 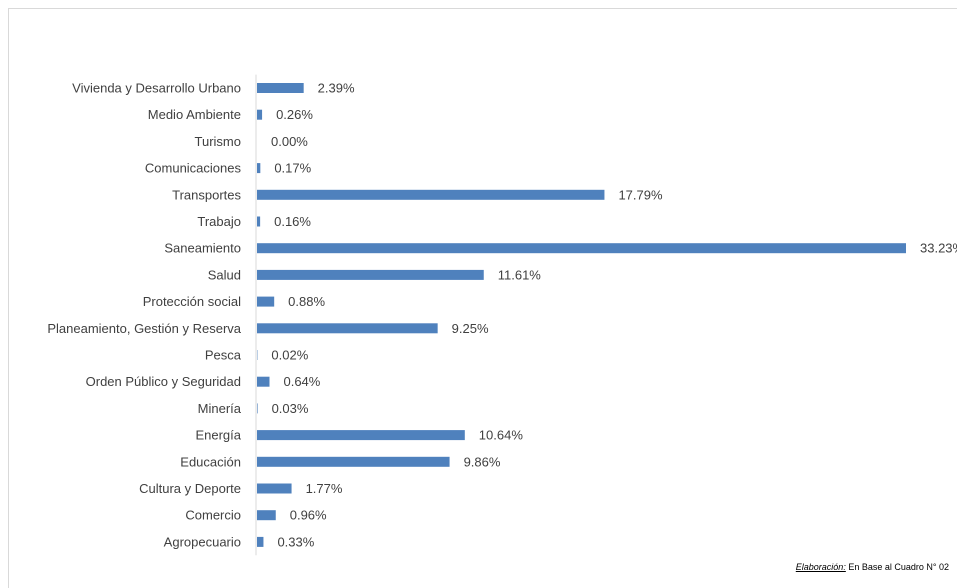 What do you see at coordinates (193, 168) in the screenshot?
I see `category-label: Comunicaciones` at bounding box center [193, 168].